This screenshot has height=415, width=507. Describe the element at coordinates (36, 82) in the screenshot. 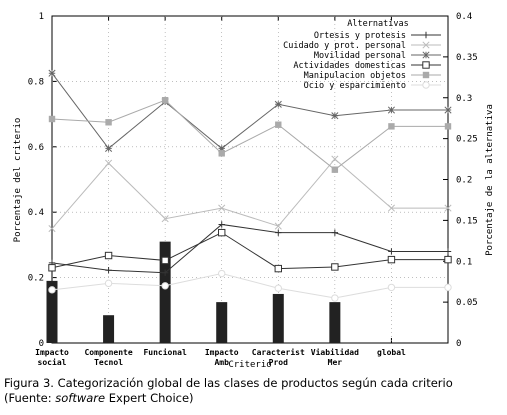

I see `left-tick-label: 0.8` at that location.